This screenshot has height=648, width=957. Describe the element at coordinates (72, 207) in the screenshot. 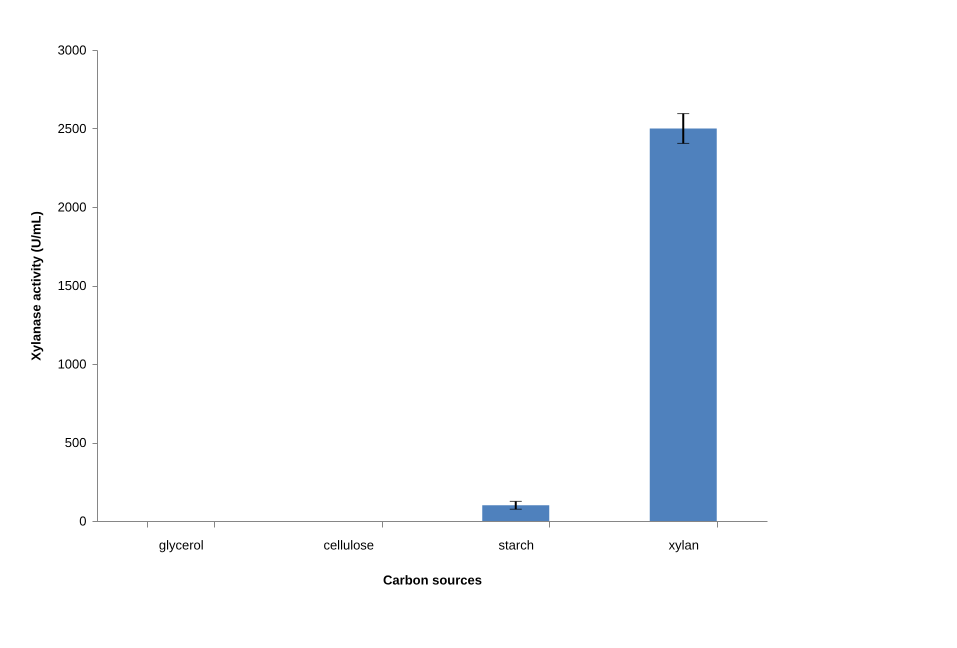

I see `y-tick-label: 2000` at that location.